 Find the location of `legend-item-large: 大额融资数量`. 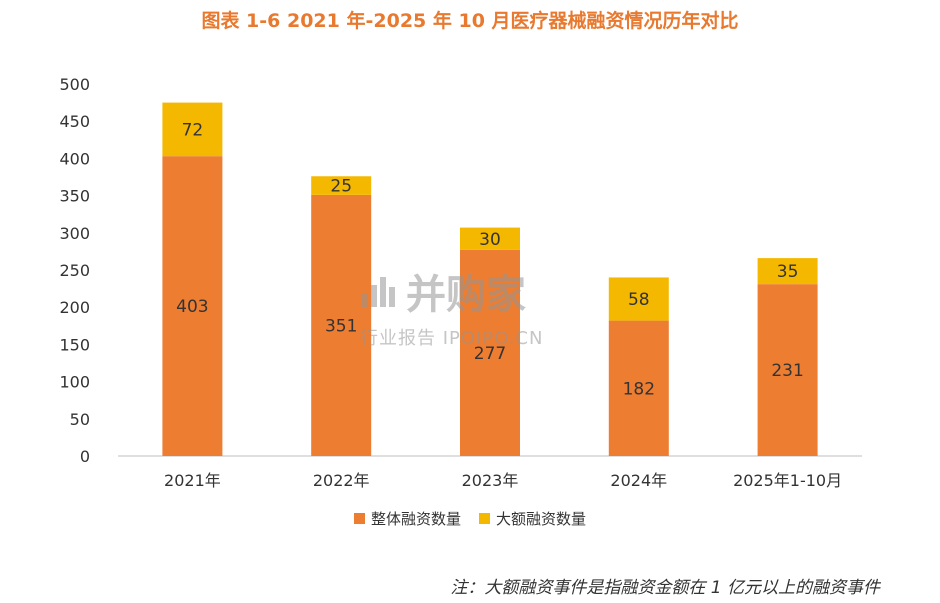

legend-item-large: 大额融资数量 is located at coordinates (532, 518).